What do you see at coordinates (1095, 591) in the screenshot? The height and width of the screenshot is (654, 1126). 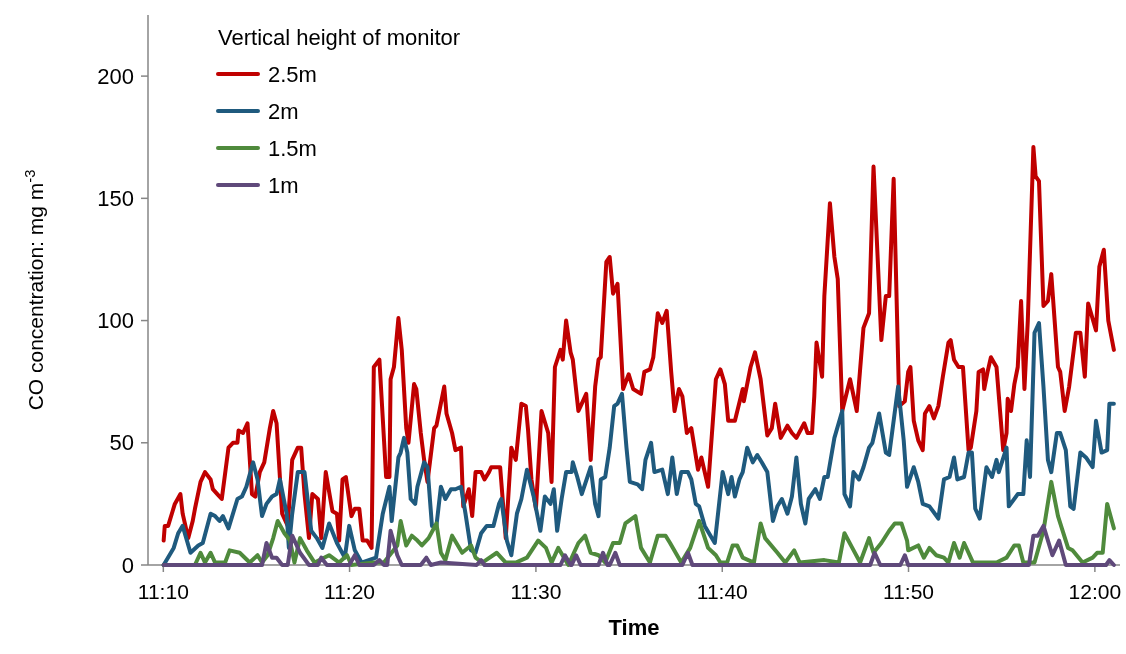 I see `x-tick-label: 12:00` at bounding box center [1095, 591].